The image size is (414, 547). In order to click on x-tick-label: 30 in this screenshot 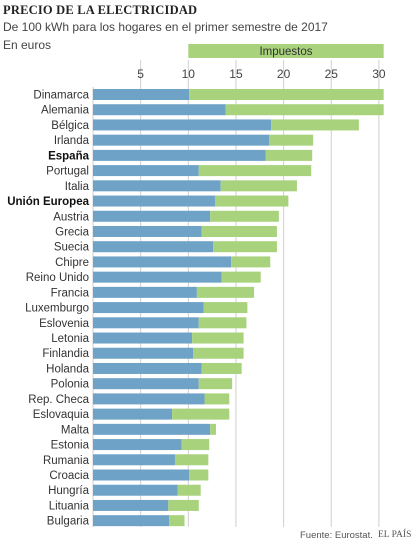, I will do `click(379, 74)`.